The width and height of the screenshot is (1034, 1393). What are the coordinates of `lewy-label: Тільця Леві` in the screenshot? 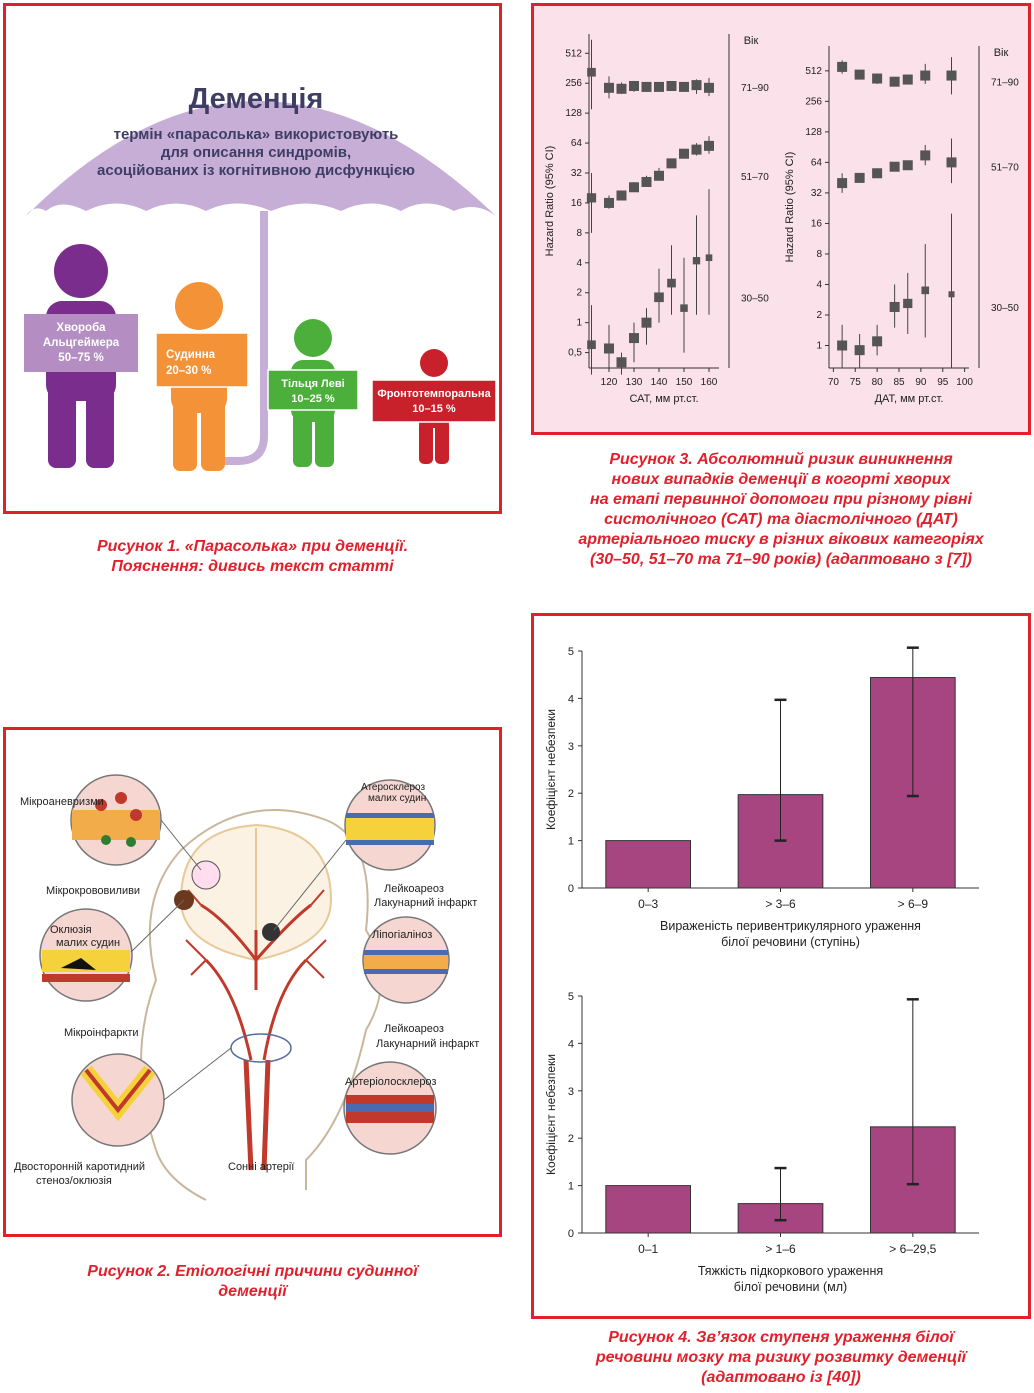 It's located at (312, 384).